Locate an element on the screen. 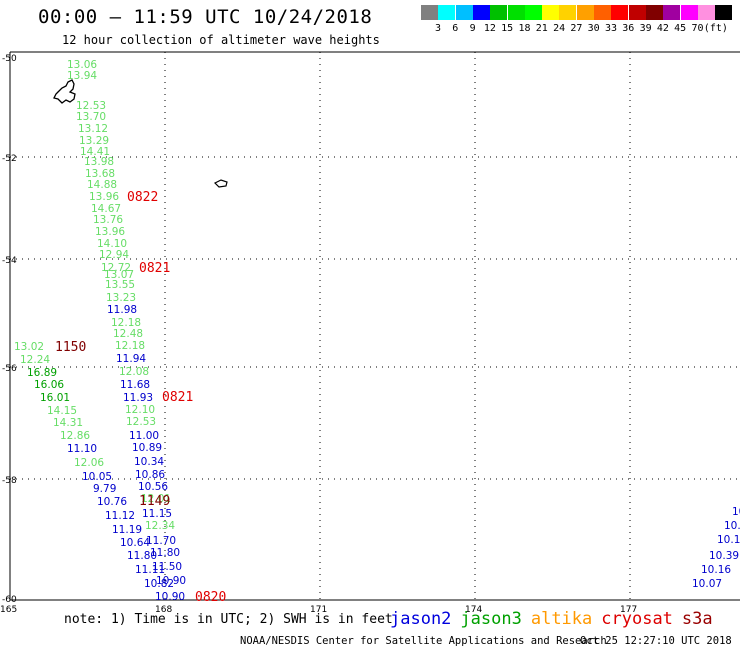 The image size is (740, 650). wave-height-reading: 12.24 is located at coordinates (35, 360).